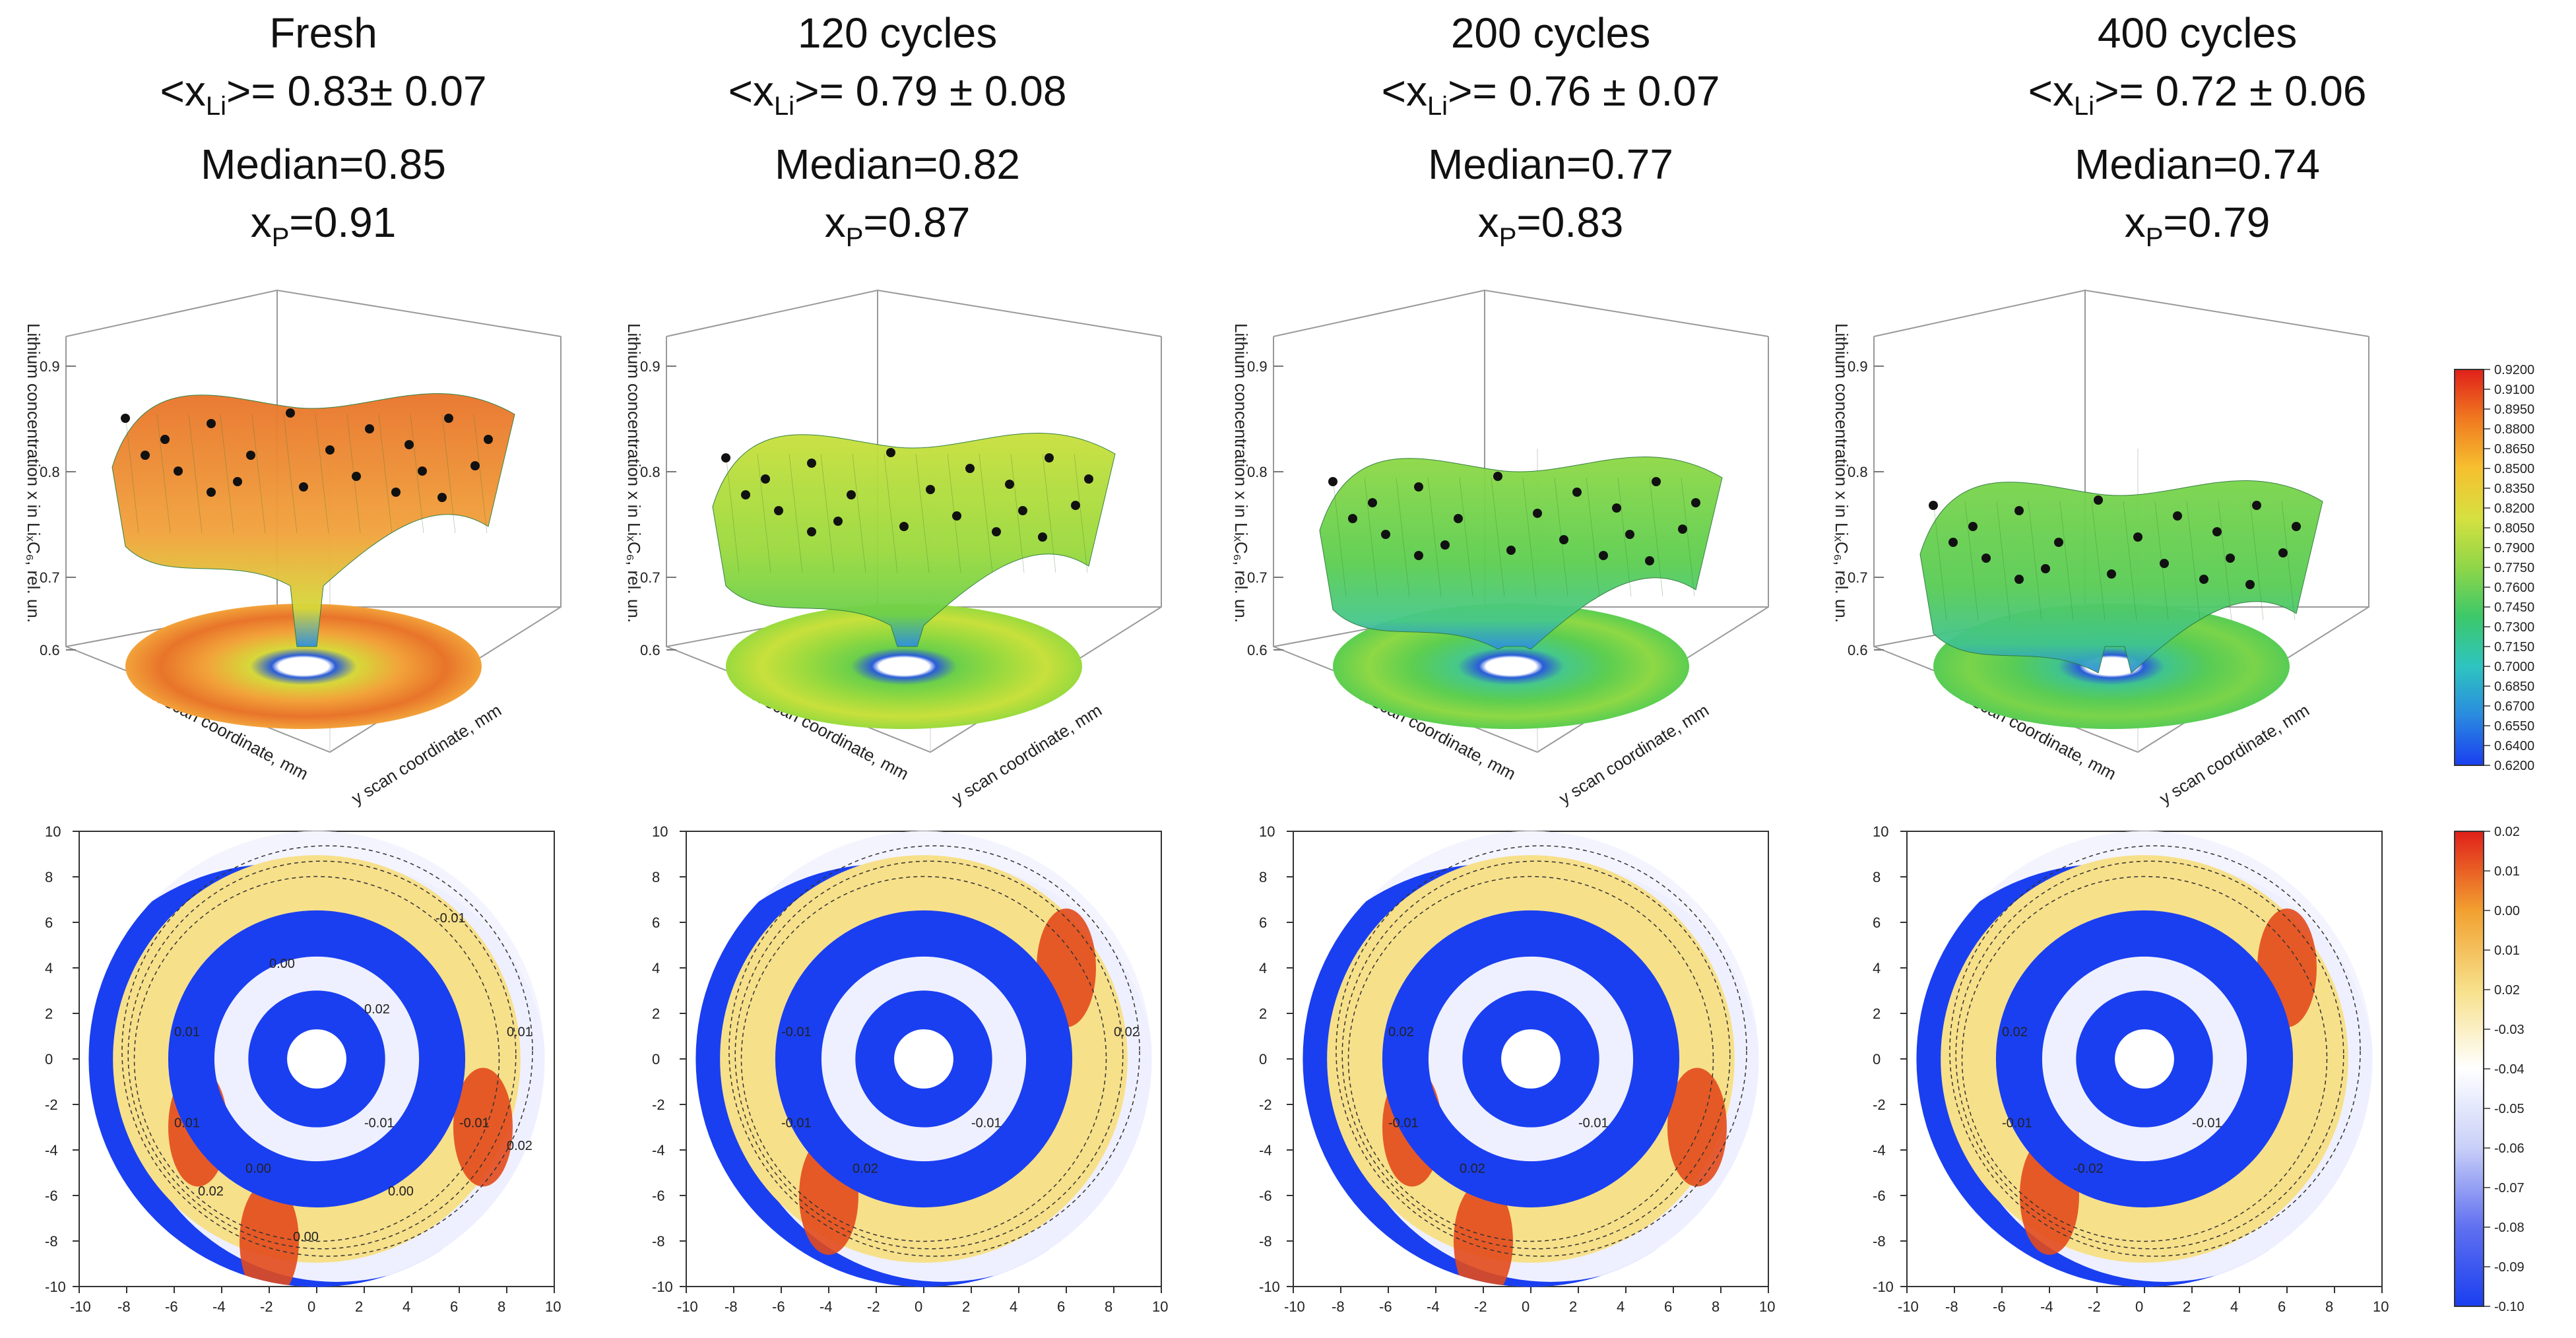 This screenshot has width=2576, height=1338. I want to click on x-tick-label: 6, so click(454, 1306).